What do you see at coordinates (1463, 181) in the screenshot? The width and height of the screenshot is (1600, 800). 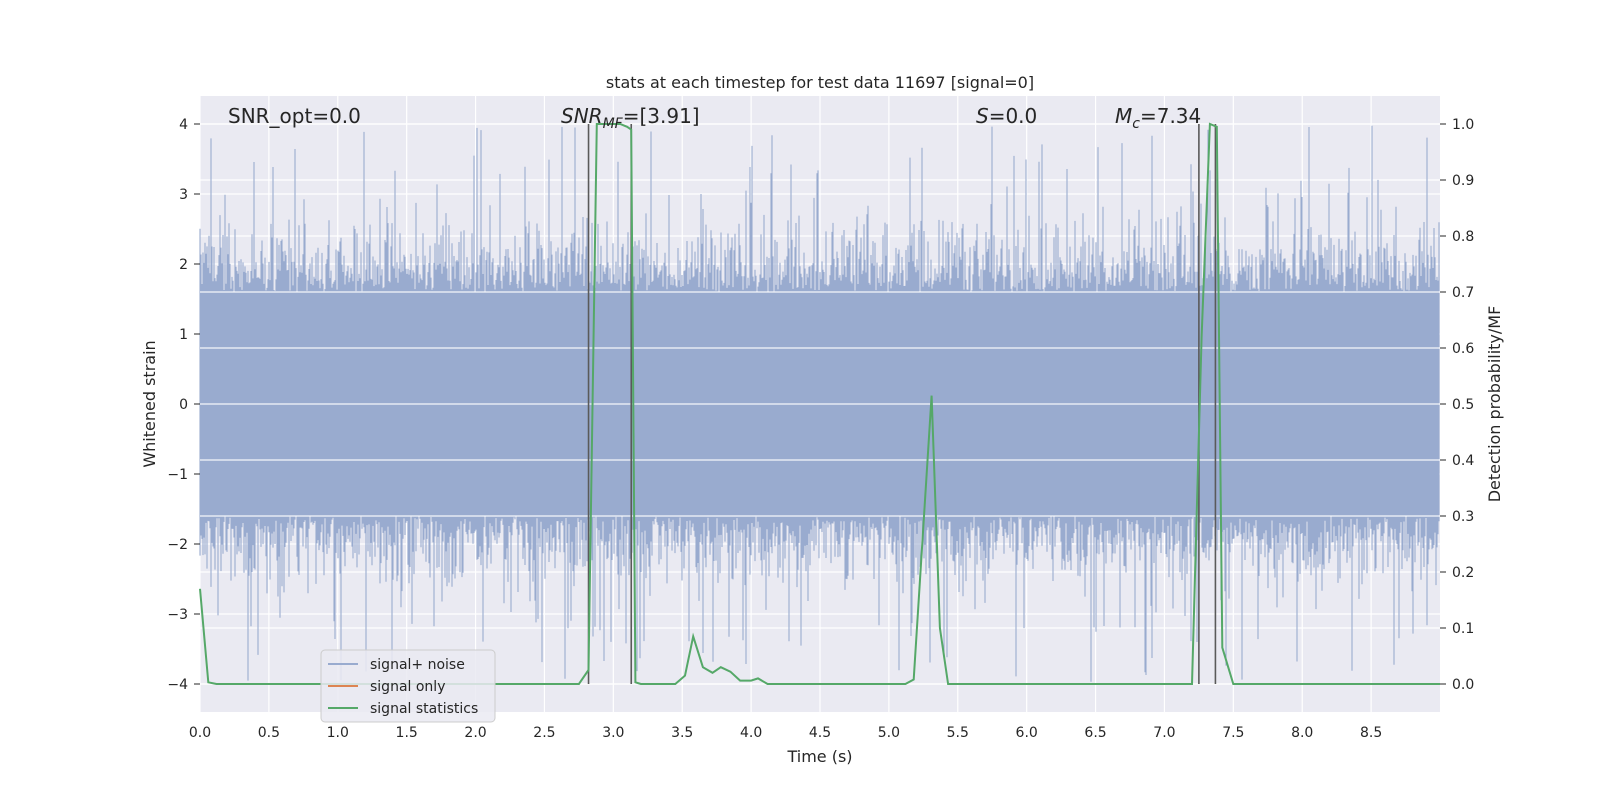 I see `y-tick-label-right: 0.9` at bounding box center [1463, 181].